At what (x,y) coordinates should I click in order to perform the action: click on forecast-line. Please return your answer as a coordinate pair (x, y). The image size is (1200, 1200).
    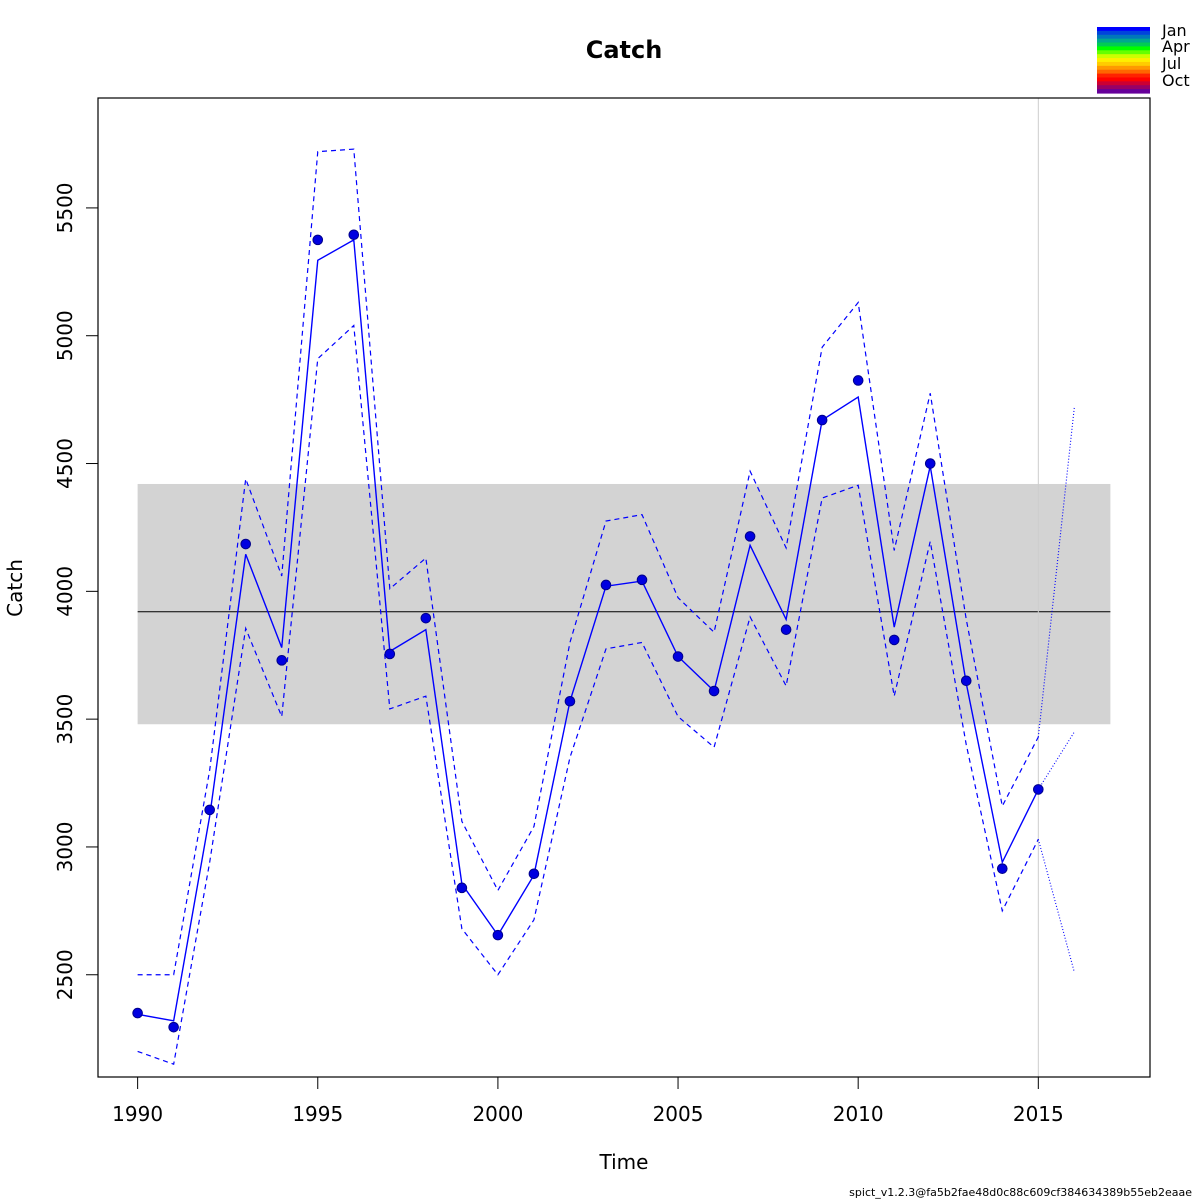
    Looking at the image, I should click on (1056, 760).